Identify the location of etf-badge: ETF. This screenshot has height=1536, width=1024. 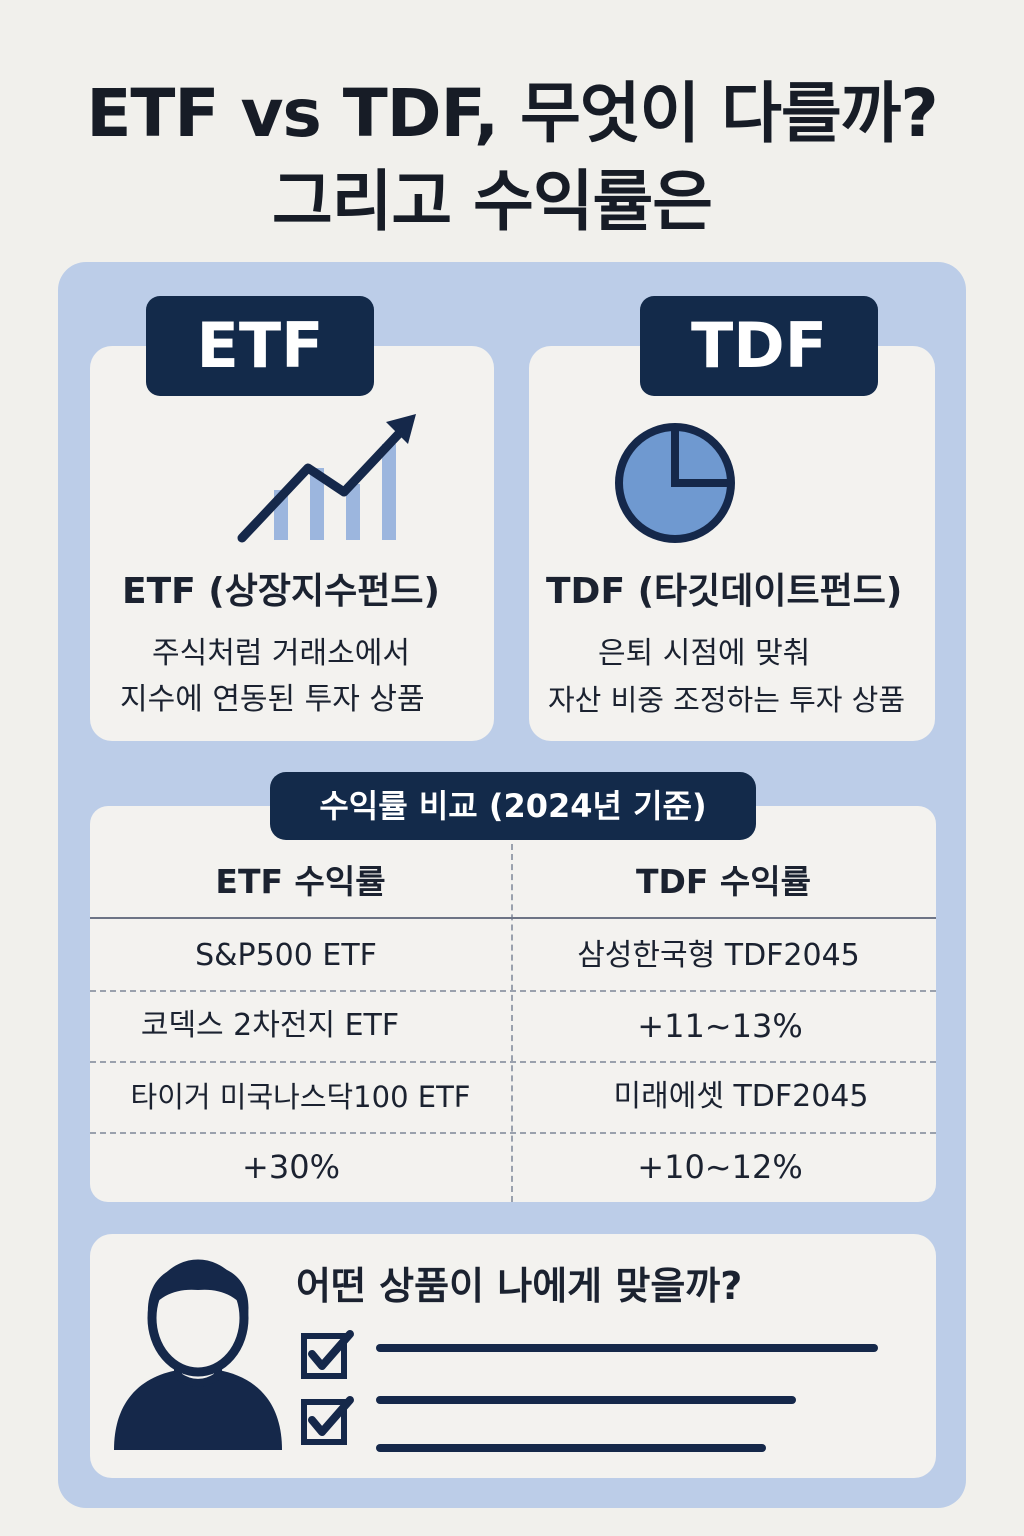
(260, 346).